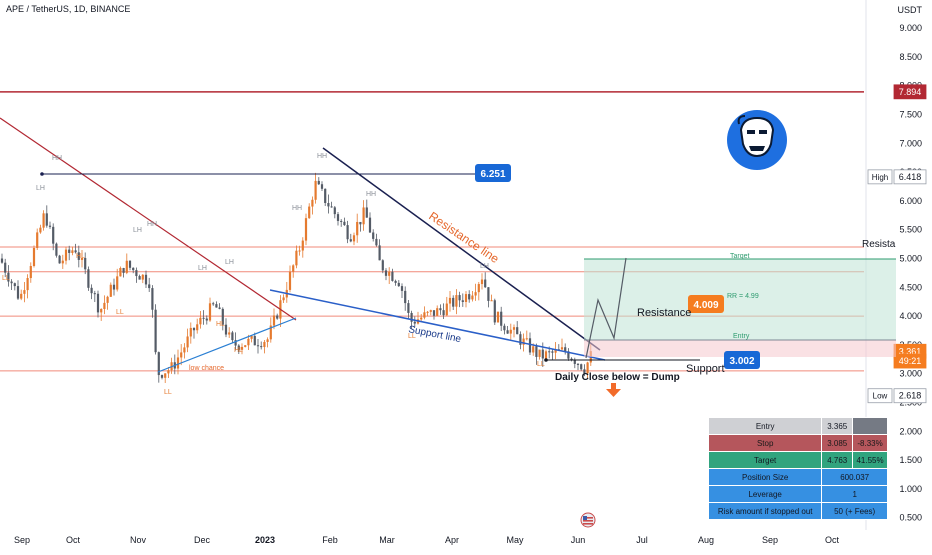  Describe the element at coordinates (837, 460) in the screenshot. I see `row-value: 4.763` at that location.